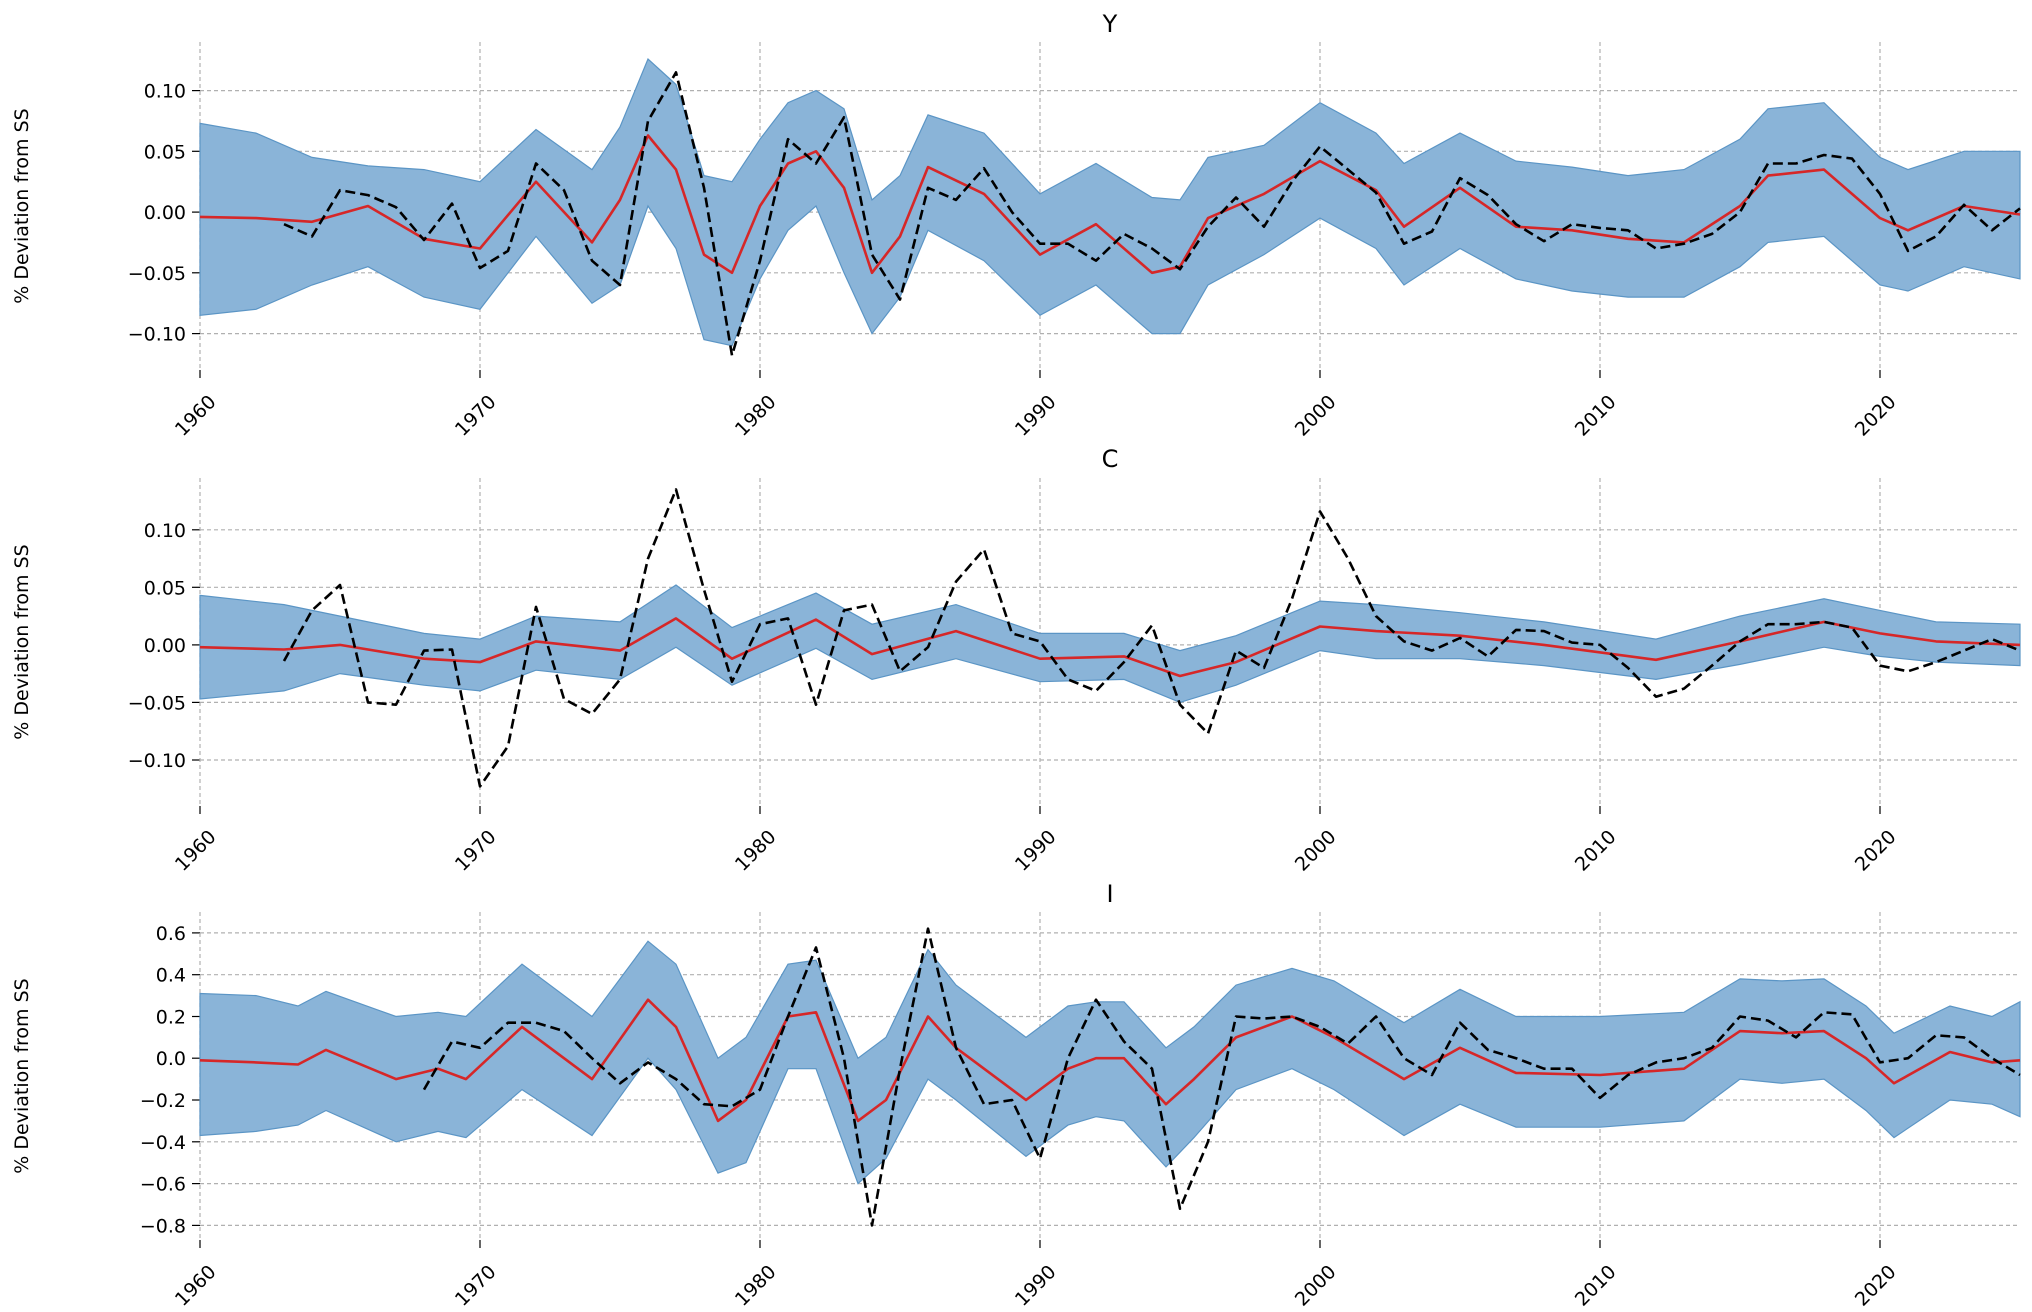 The height and width of the screenshot is (1312, 2032). I want to click on panel-title: I, so click(1109, 894).